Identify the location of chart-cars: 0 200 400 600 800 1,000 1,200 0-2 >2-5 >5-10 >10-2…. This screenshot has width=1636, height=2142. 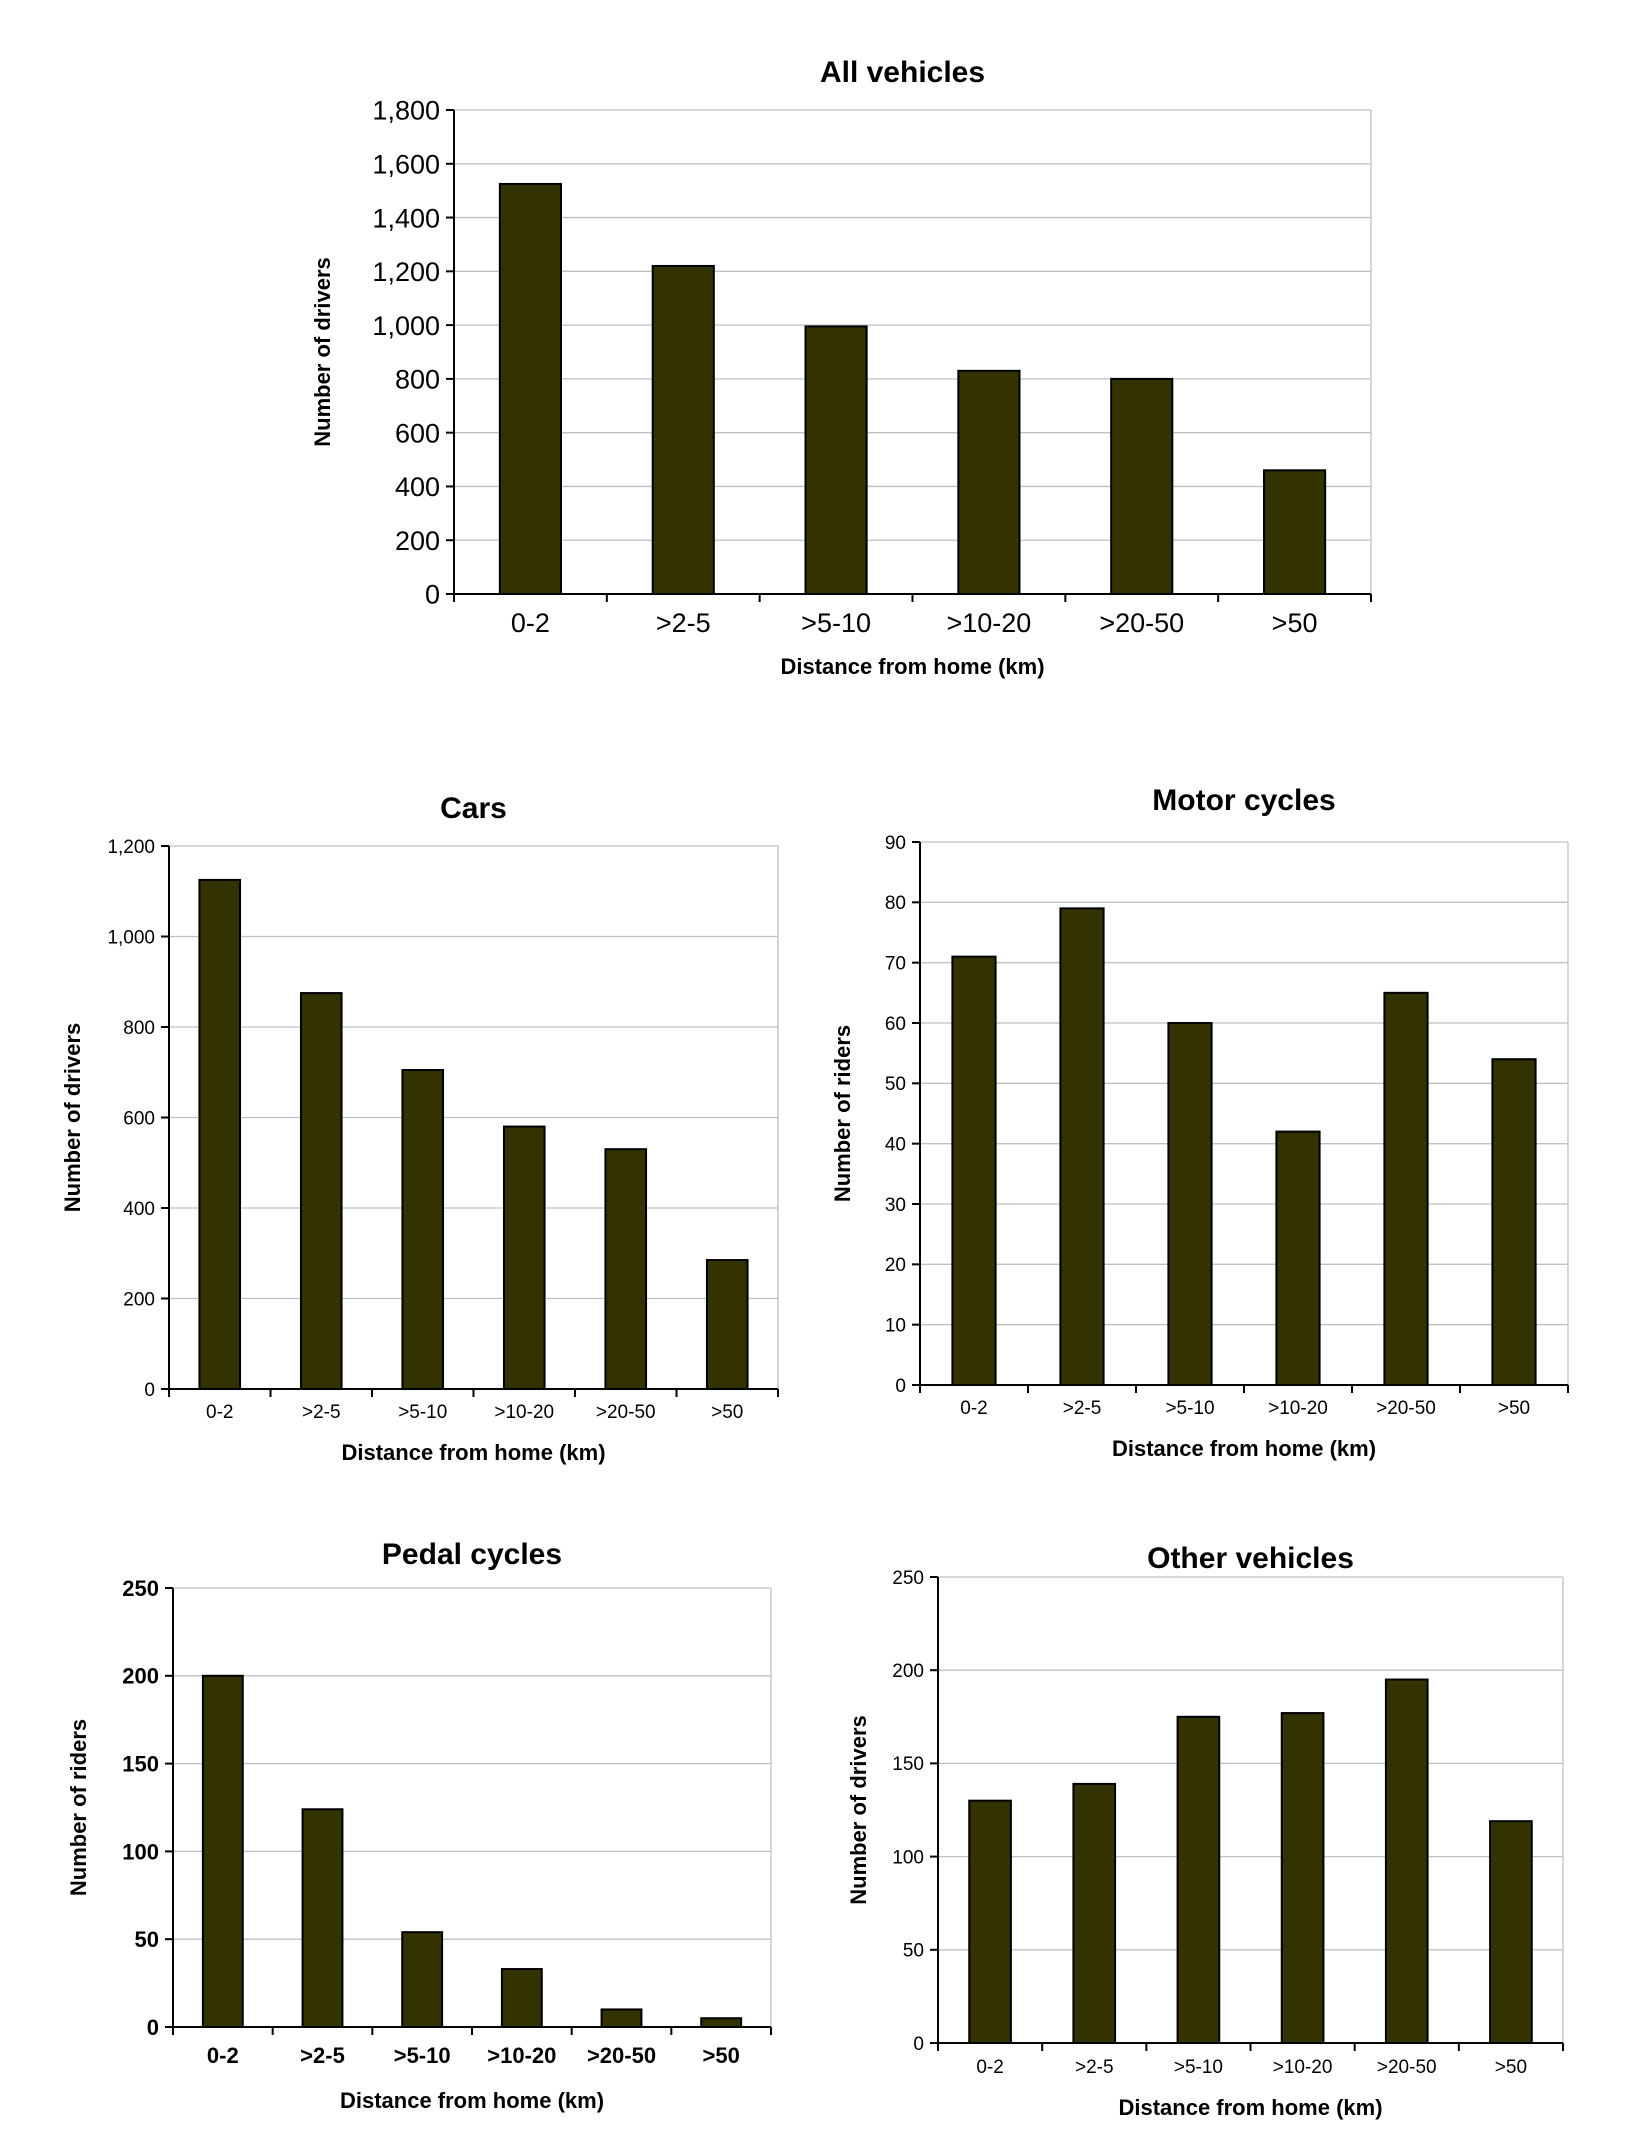
(419, 1128).